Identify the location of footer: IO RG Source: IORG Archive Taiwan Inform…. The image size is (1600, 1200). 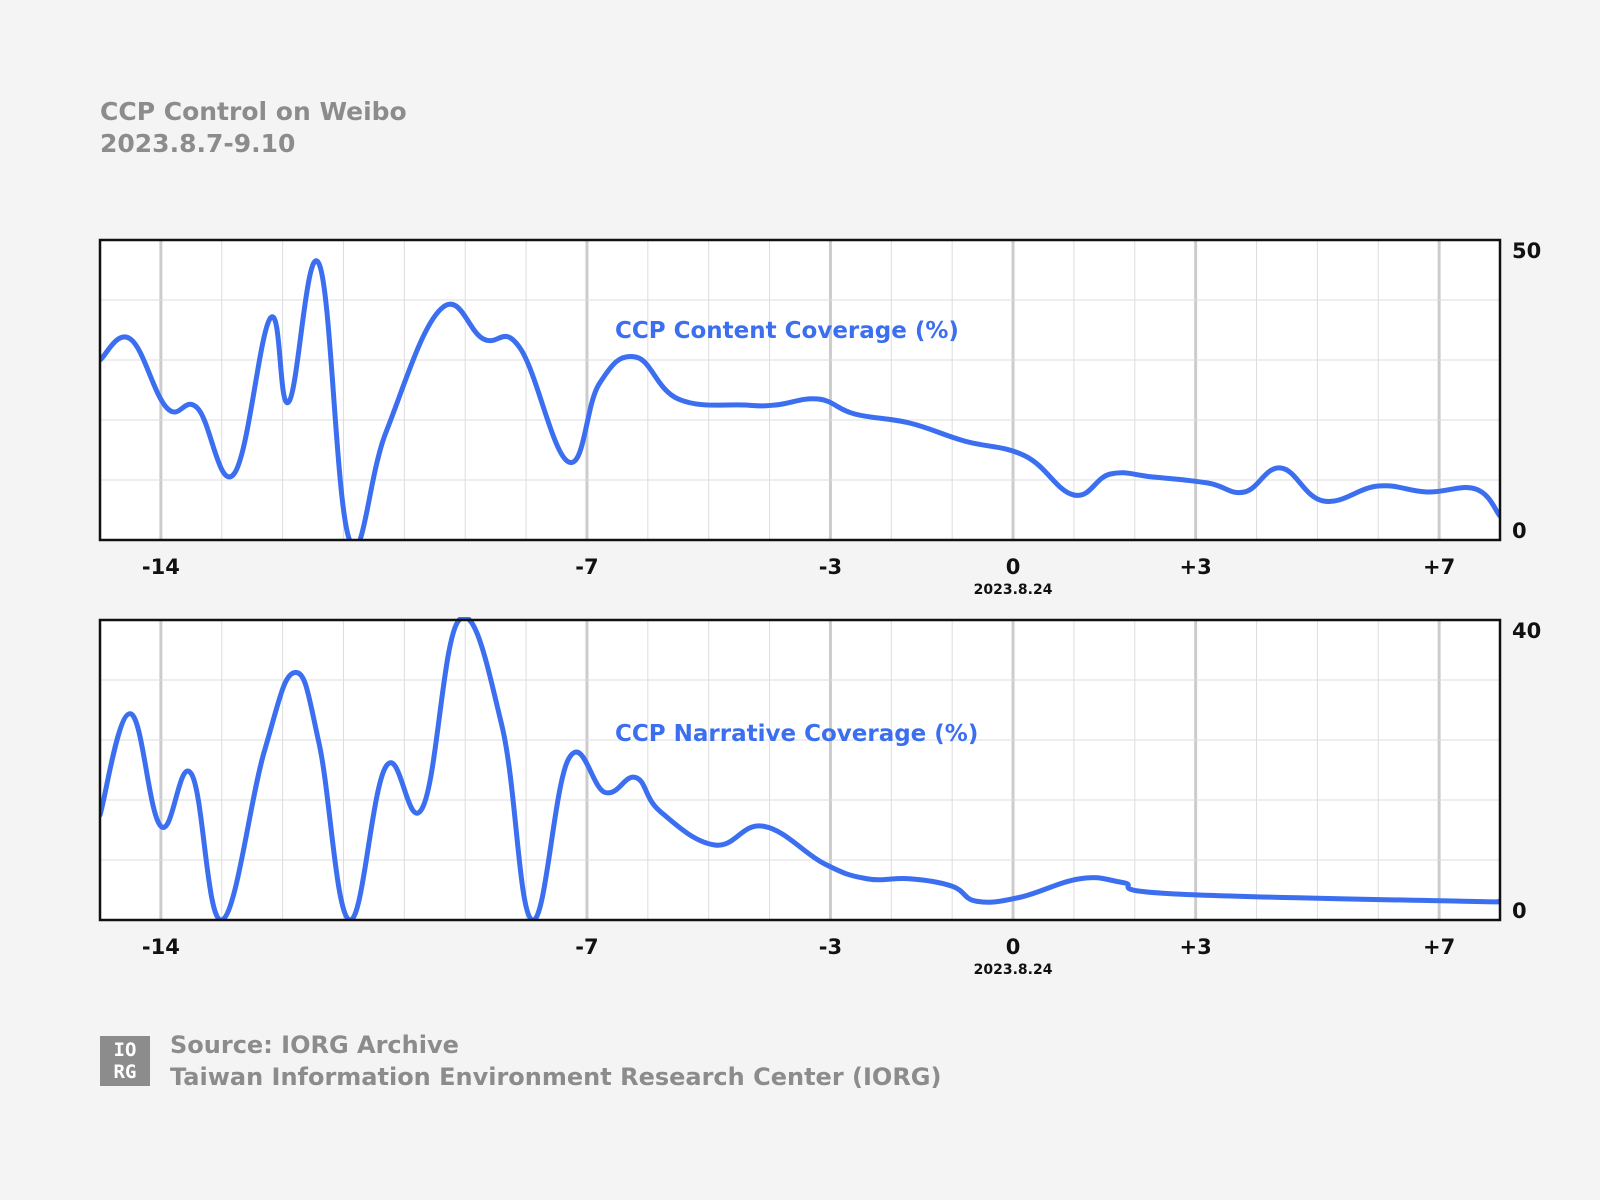
(520, 1062).